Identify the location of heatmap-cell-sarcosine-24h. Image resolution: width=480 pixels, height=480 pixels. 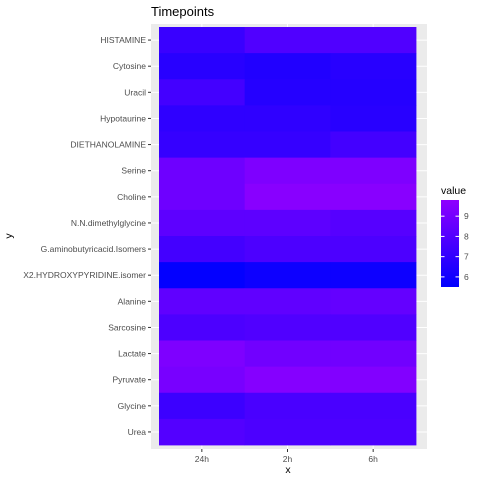
(202, 327).